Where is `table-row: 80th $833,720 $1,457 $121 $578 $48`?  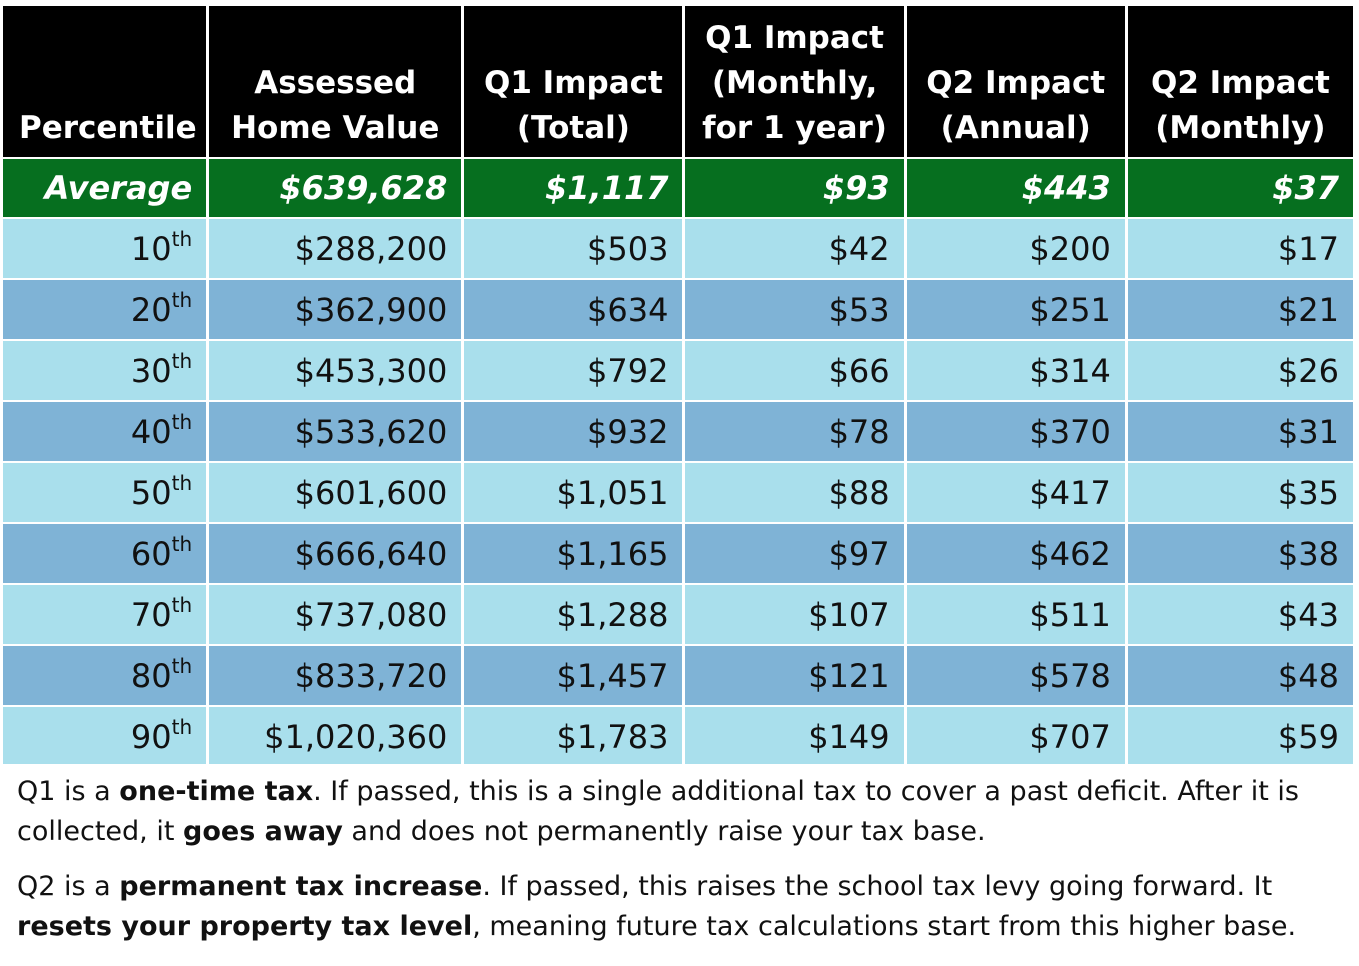 table-row: 80th $833,720 $1,457 $121 $578 $48 is located at coordinates (678, 675).